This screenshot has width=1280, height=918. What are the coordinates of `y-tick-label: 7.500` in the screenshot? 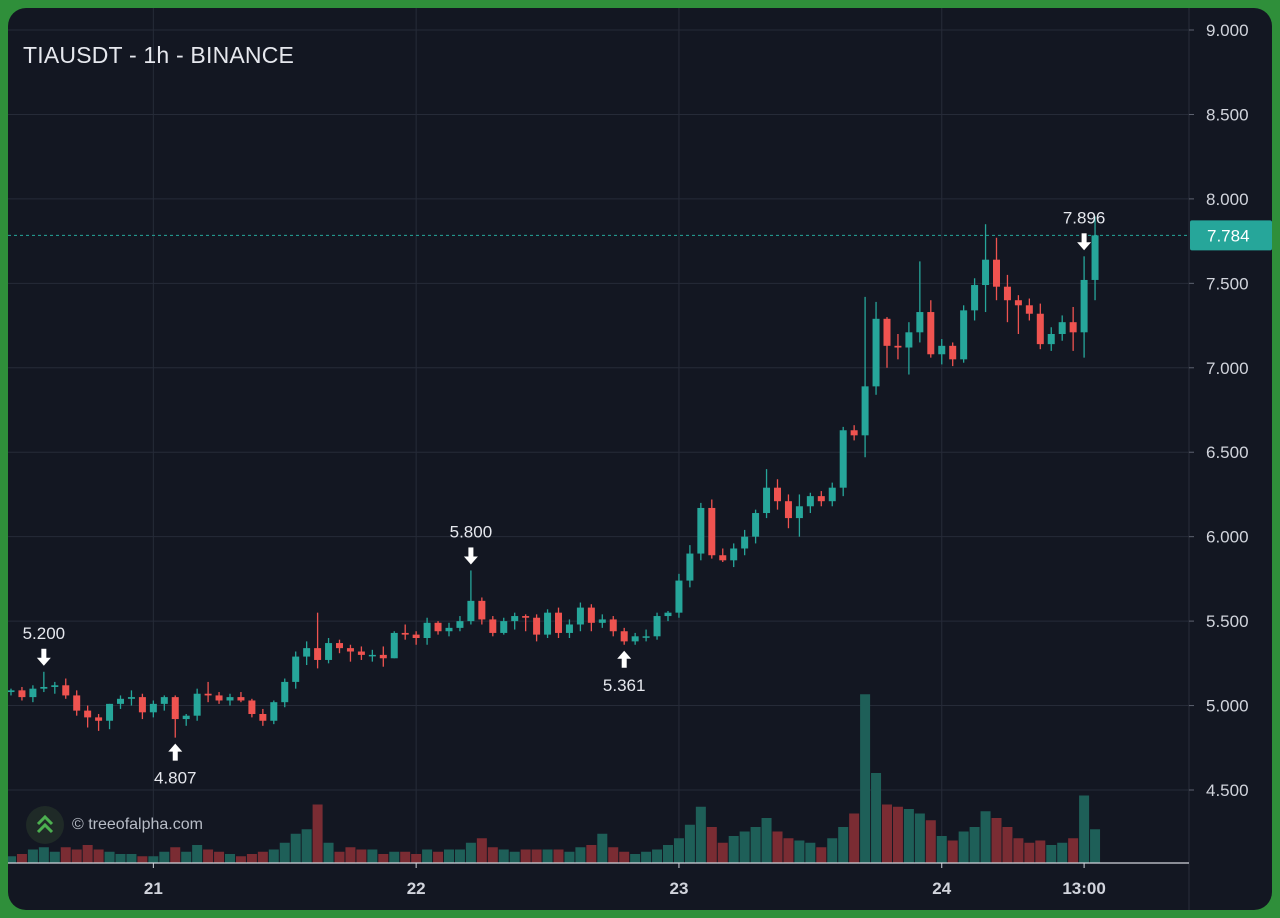 It's located at (1227, 283).